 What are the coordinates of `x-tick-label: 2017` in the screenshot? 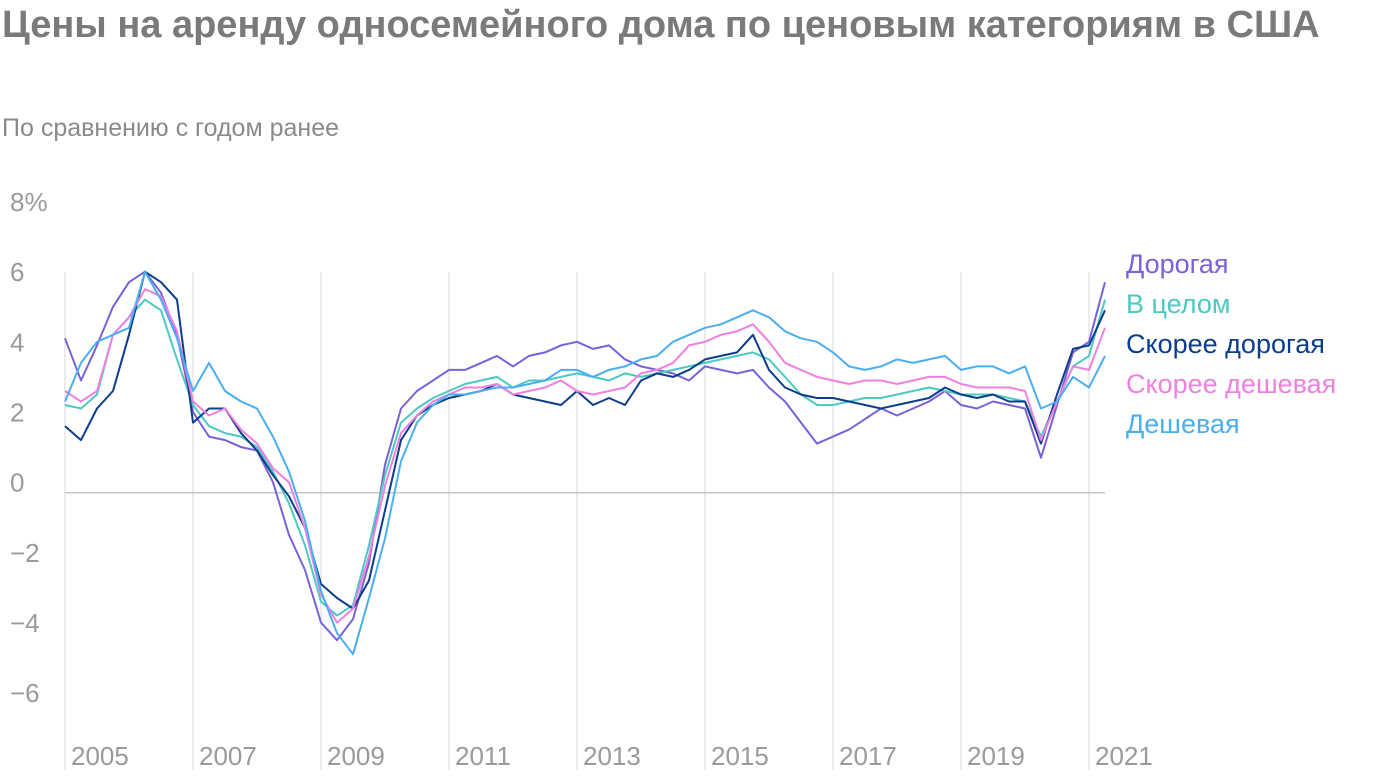 It's located at (868, 756).